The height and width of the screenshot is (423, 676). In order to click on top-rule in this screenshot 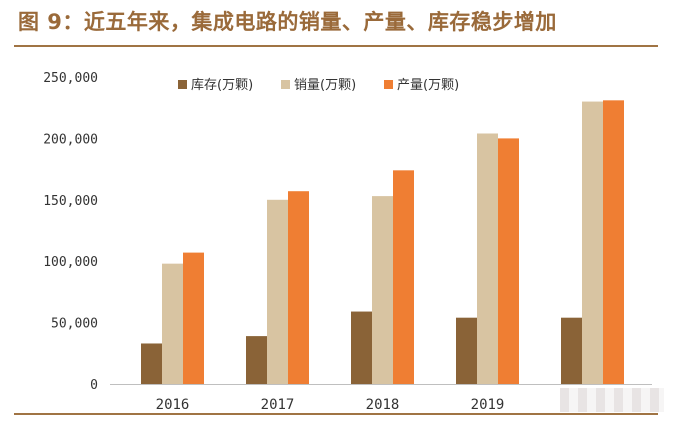, I will do `click(336, 46)`.